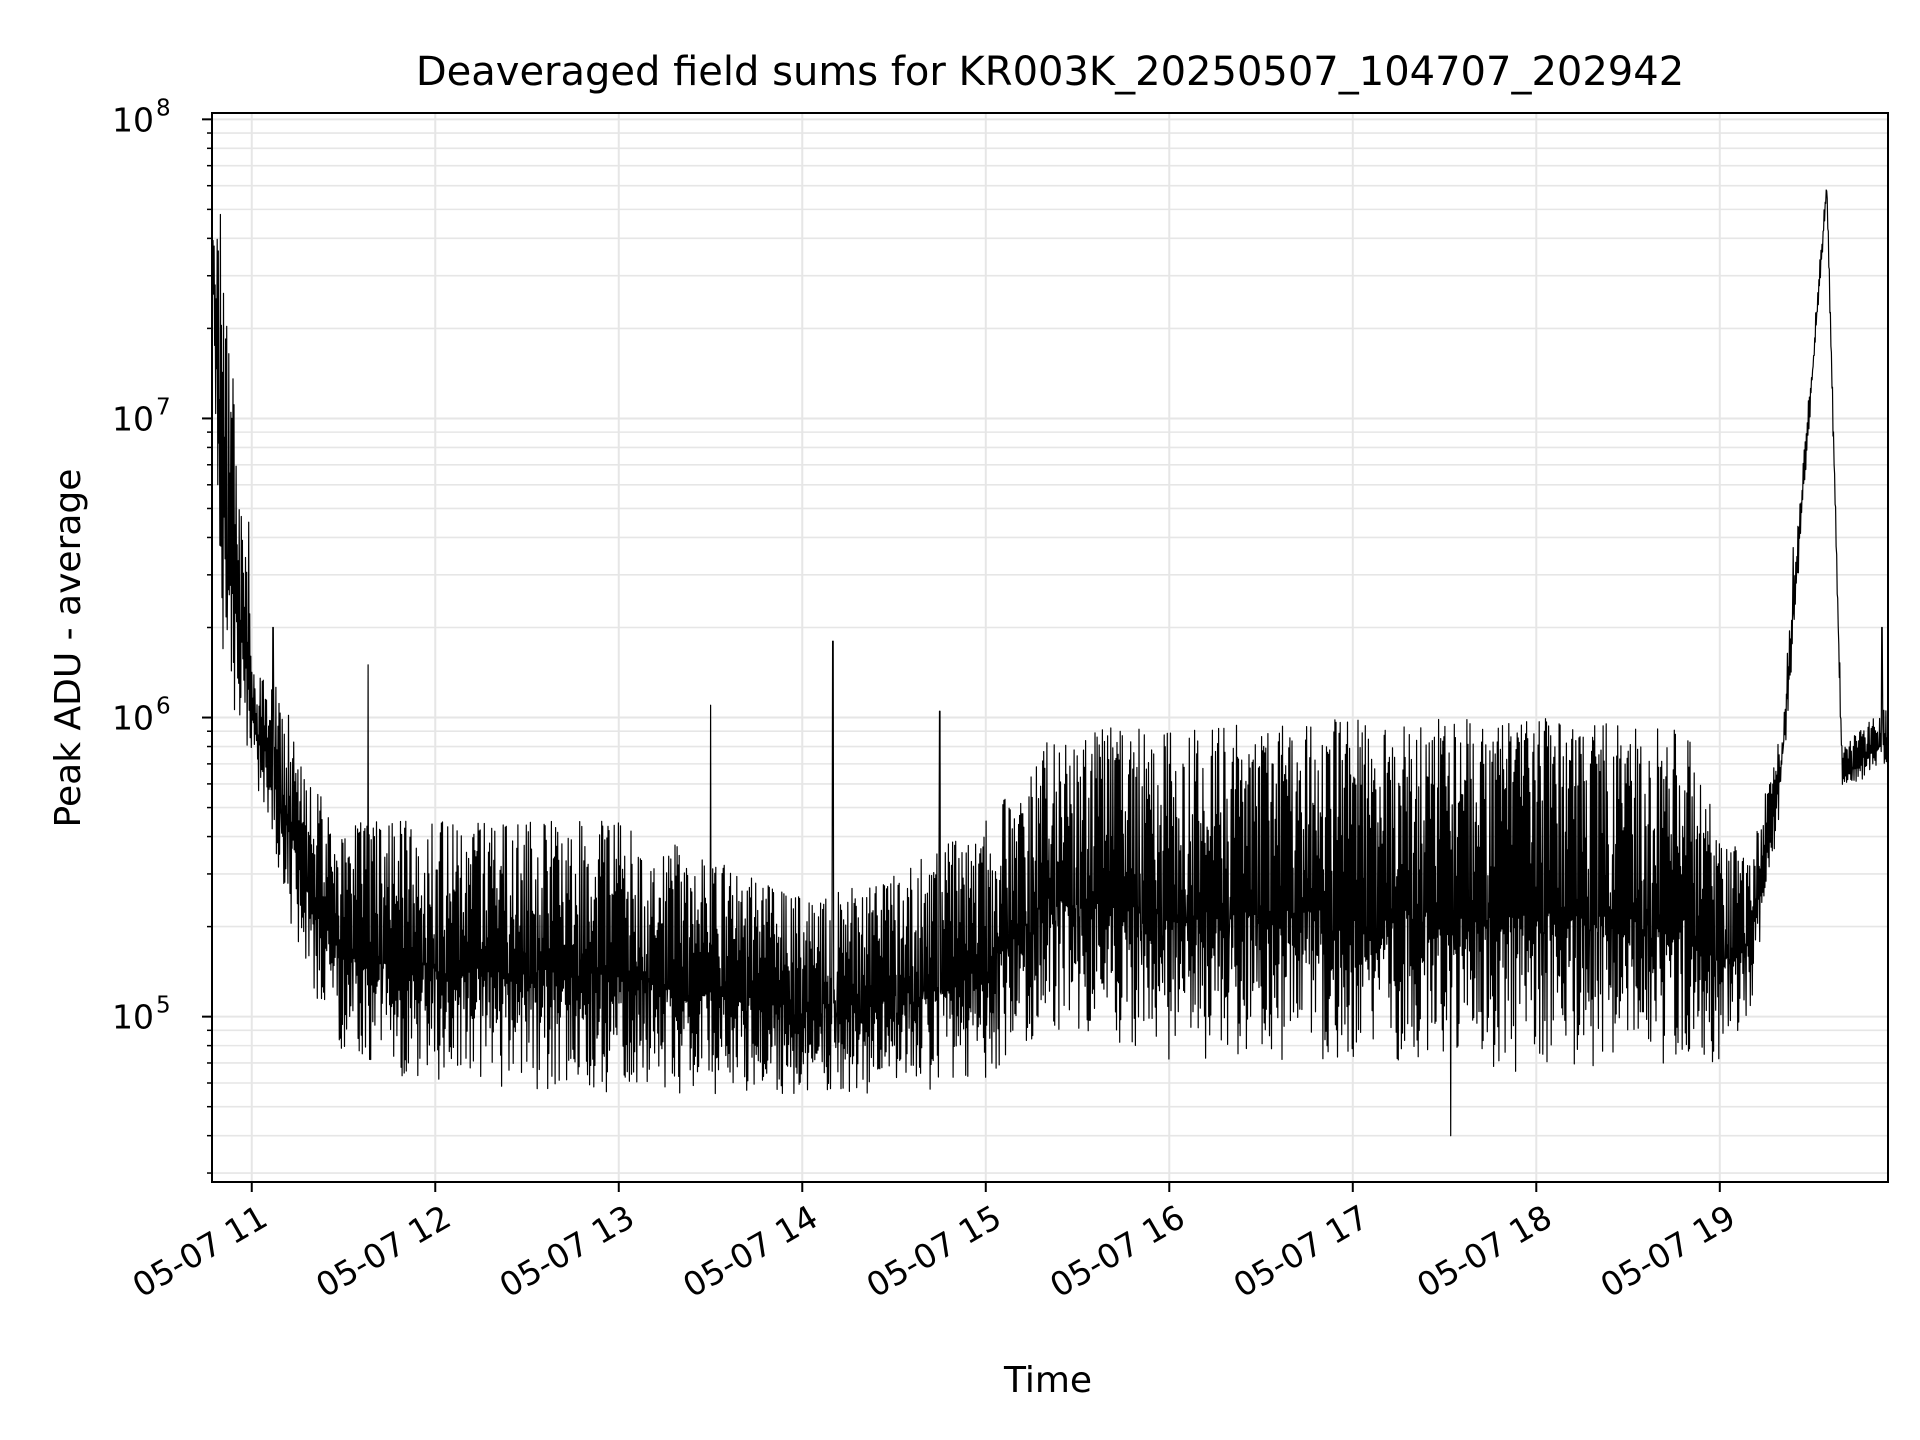 This screenshot has height=1440, width=1920. What do you see at coordinates (567, 1251) in the screenshot?
I see `x-tick-label: 05-07 13` at bounding box center [567, 1251].